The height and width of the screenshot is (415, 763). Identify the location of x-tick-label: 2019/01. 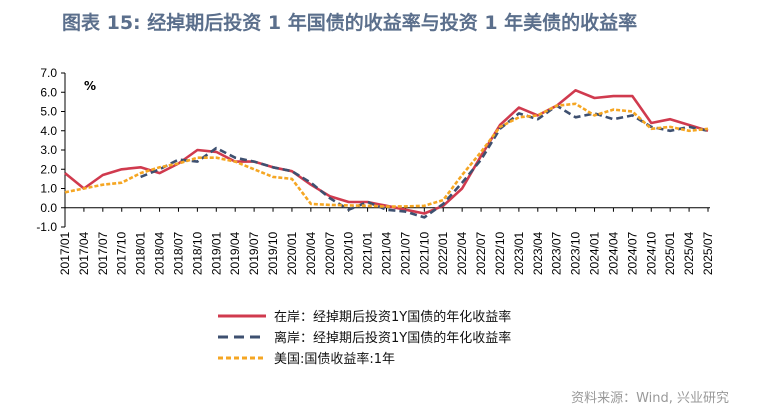
(216, 253).